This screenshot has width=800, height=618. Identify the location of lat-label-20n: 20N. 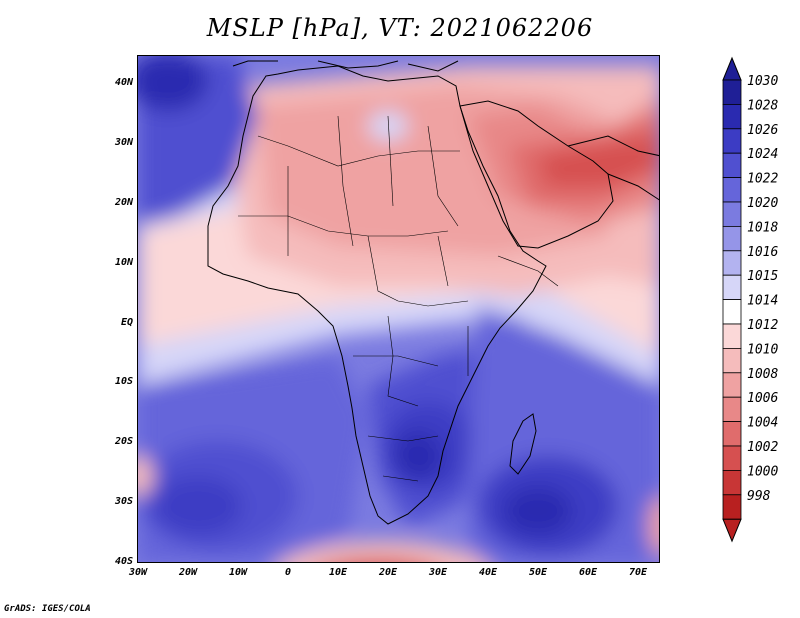
(123, 202).